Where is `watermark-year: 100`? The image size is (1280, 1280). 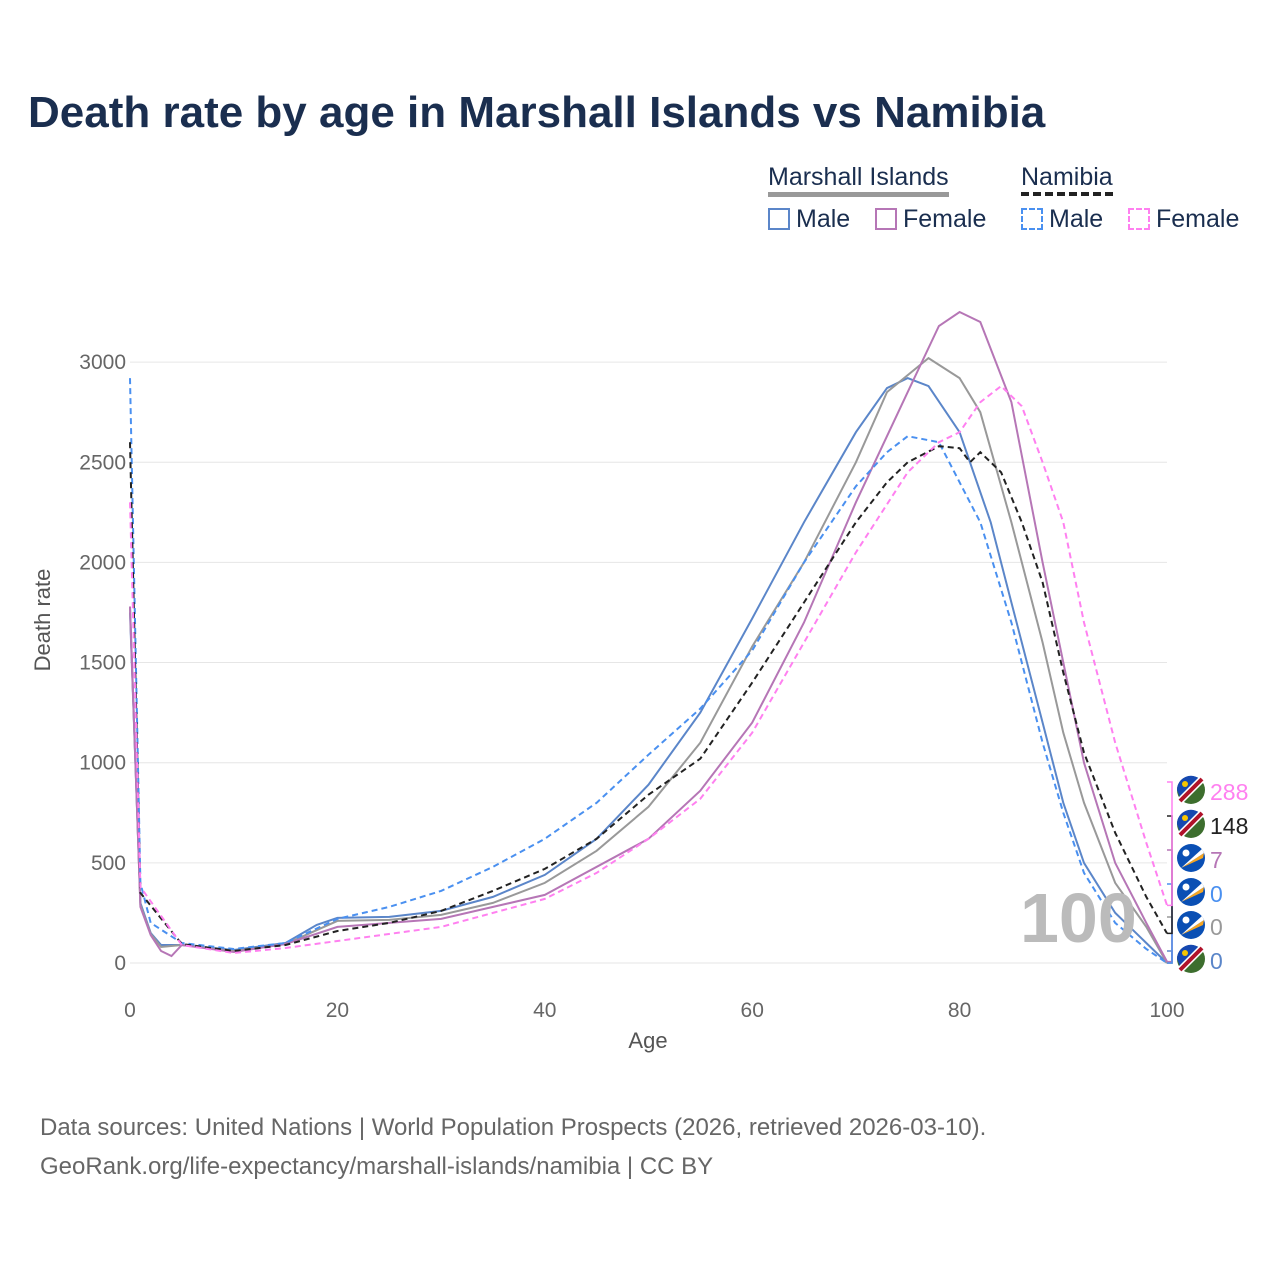 watermark-year: 100 is located at coordinates (1078, 918).